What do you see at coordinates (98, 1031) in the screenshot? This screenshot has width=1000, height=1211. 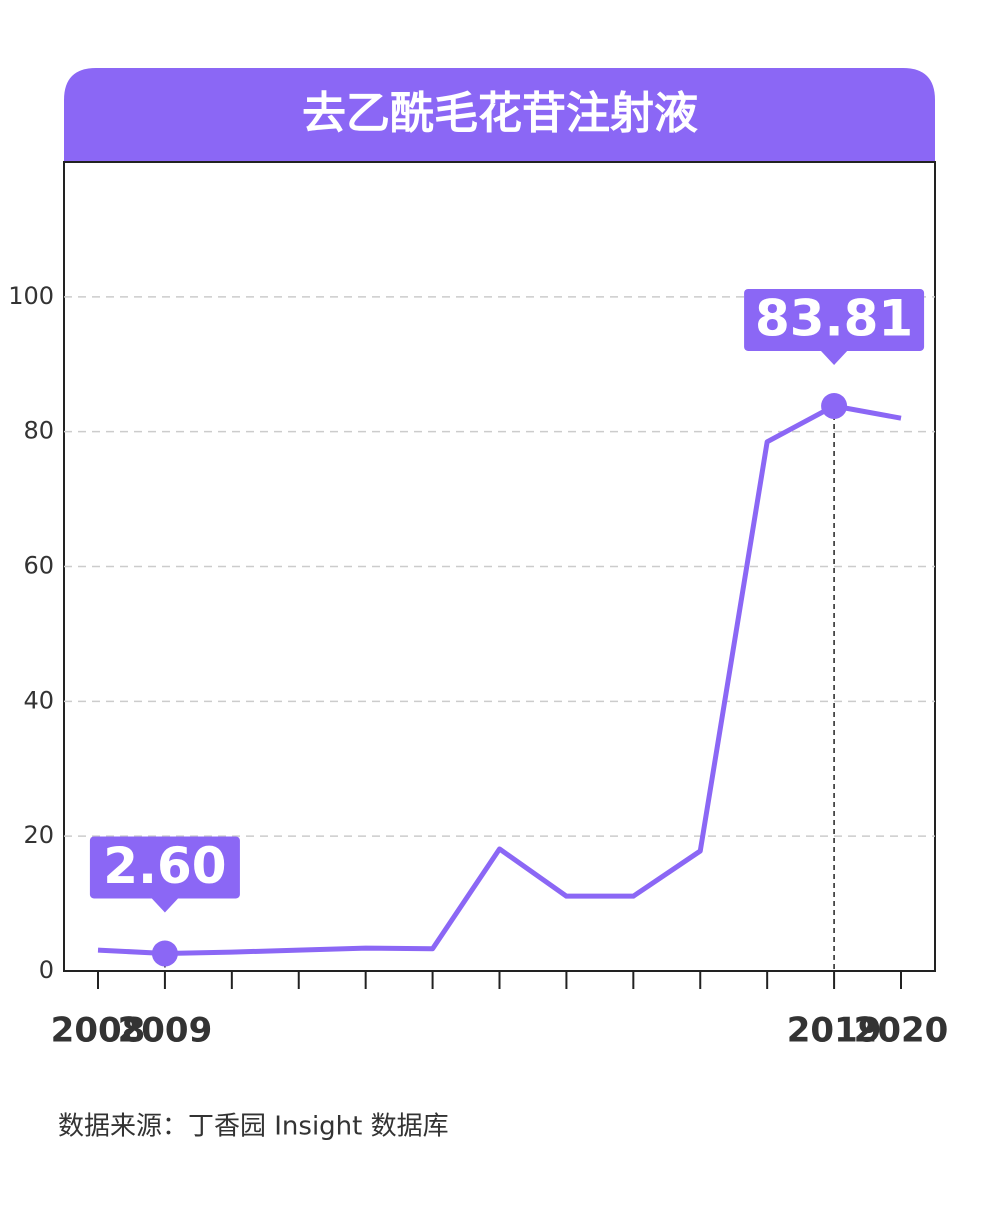 I see `x-tick-label: 2008` at bounding box center [98, 1031].